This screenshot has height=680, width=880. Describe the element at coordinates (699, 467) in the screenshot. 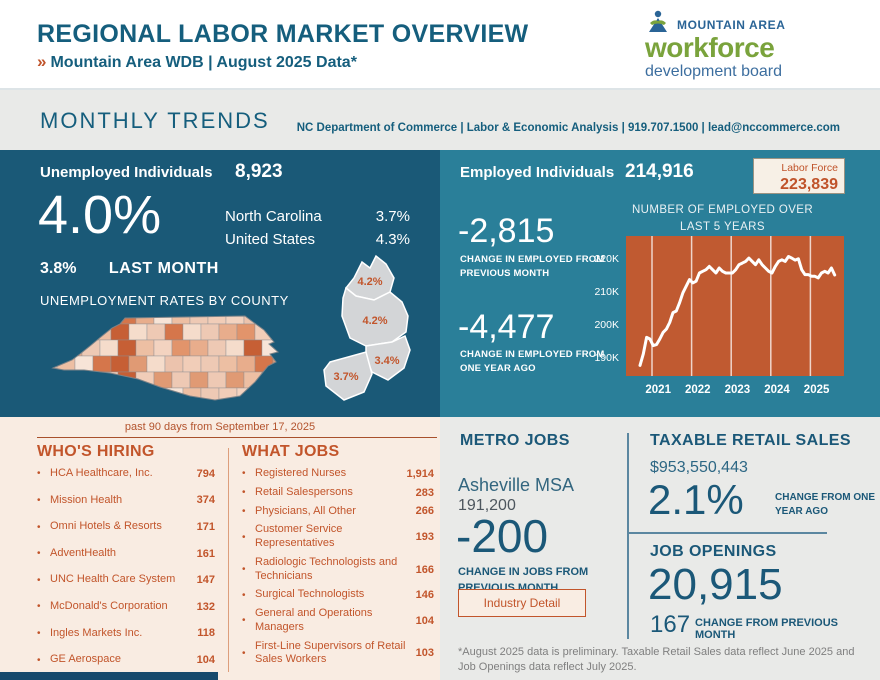

I see `retail-sales-value: $953,550,443` at that location.